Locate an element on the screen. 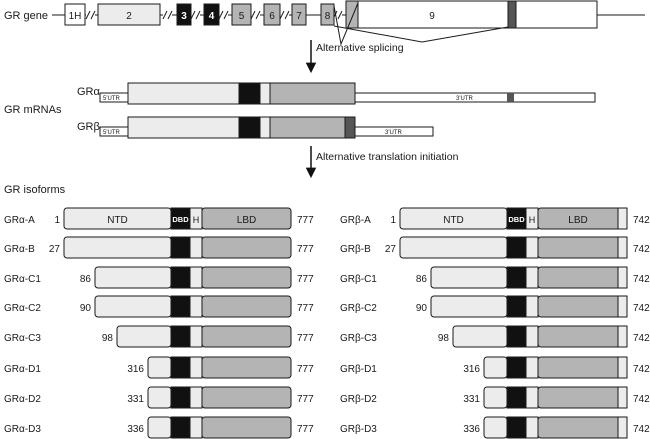  beta-isoform-row: GRβ-C2 90 742 is located at coordinates (495, 306).